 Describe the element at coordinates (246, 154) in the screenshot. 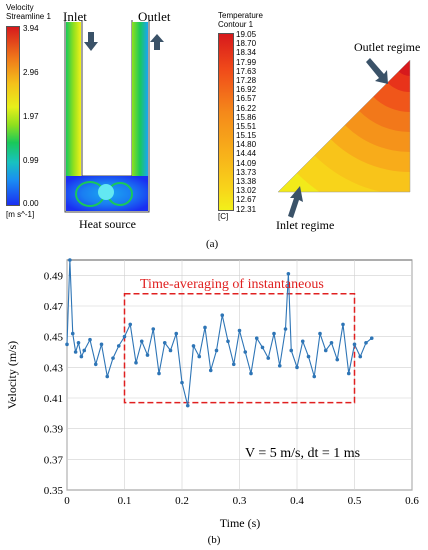

I see `temperature-tick-13: 14.44` at that location.